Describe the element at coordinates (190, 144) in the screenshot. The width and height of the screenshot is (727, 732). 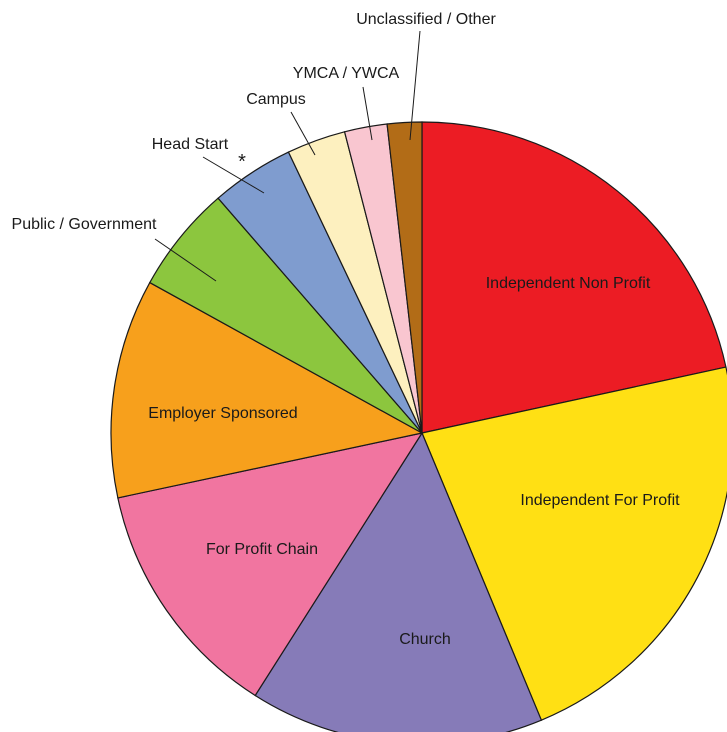
I see `slice-label-head-start: Head Start` at that location.